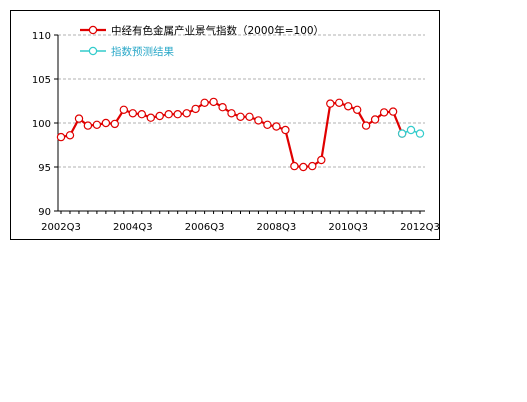 Image resolution: width=527 pixels, height=402 pixels. What do you see at coordinates (277, 227) in the screenshot?
I see `x-tick-label: 2008Q3` at bounding box center [277, 227].